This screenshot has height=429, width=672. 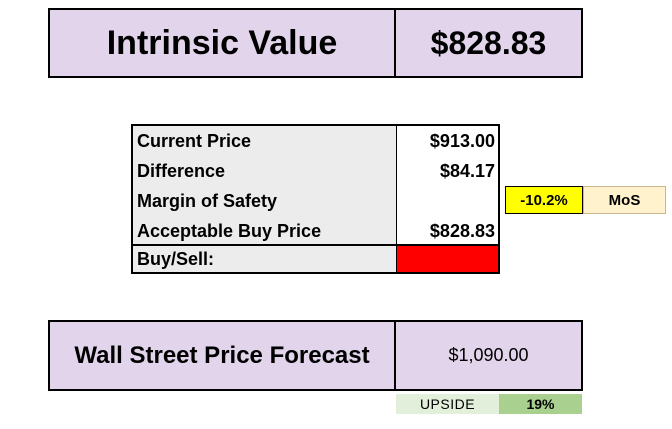 I want to click on mos-label: MoS, so click(x=624, y=200).